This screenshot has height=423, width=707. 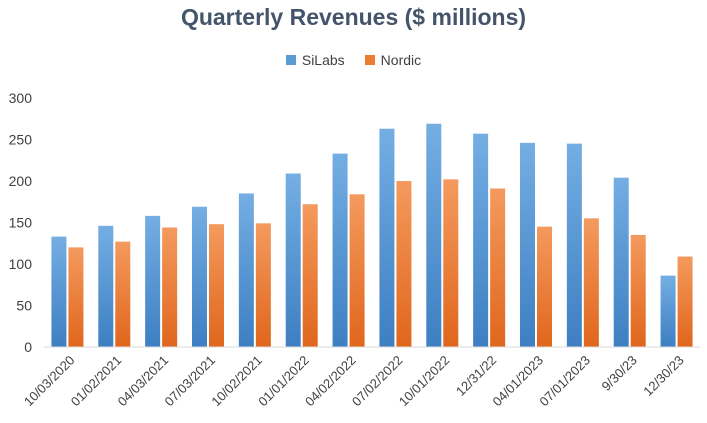 What do you see at coordinates (28, 347) in the screenshot?
I see `y-tick-label: 0` at bounding box center [28, 347].